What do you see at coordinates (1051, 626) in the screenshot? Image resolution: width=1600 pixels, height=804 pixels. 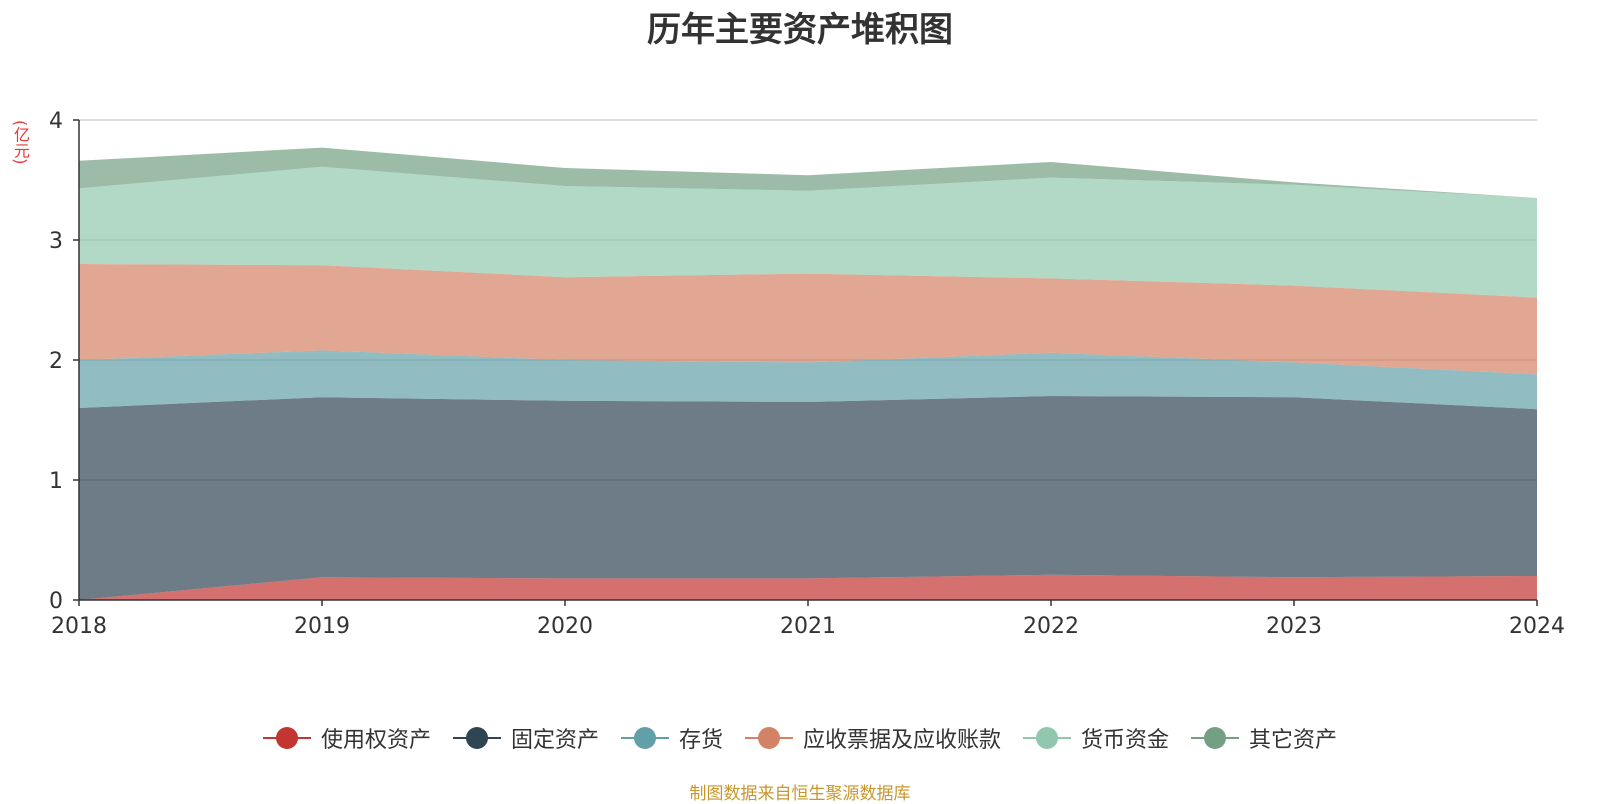 I see `x-tick-label-2022: 2022` at bounding box center [1051, 626].